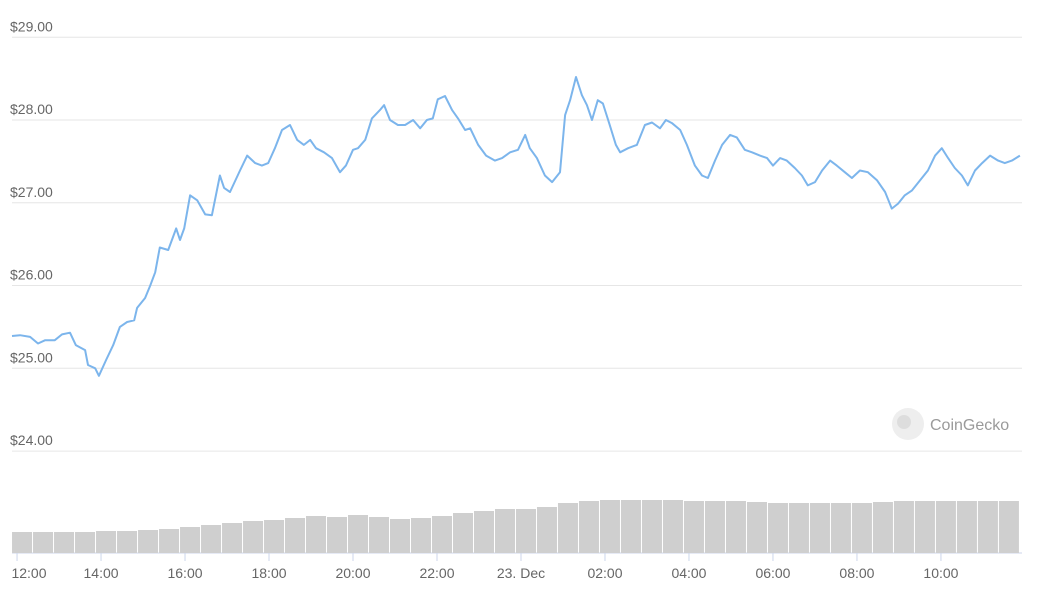 The image size is (1042, 594). Describe the element at coordinates (521, 573) in the screenshot. I see `x-tick-label: 23. Dec` at that location.